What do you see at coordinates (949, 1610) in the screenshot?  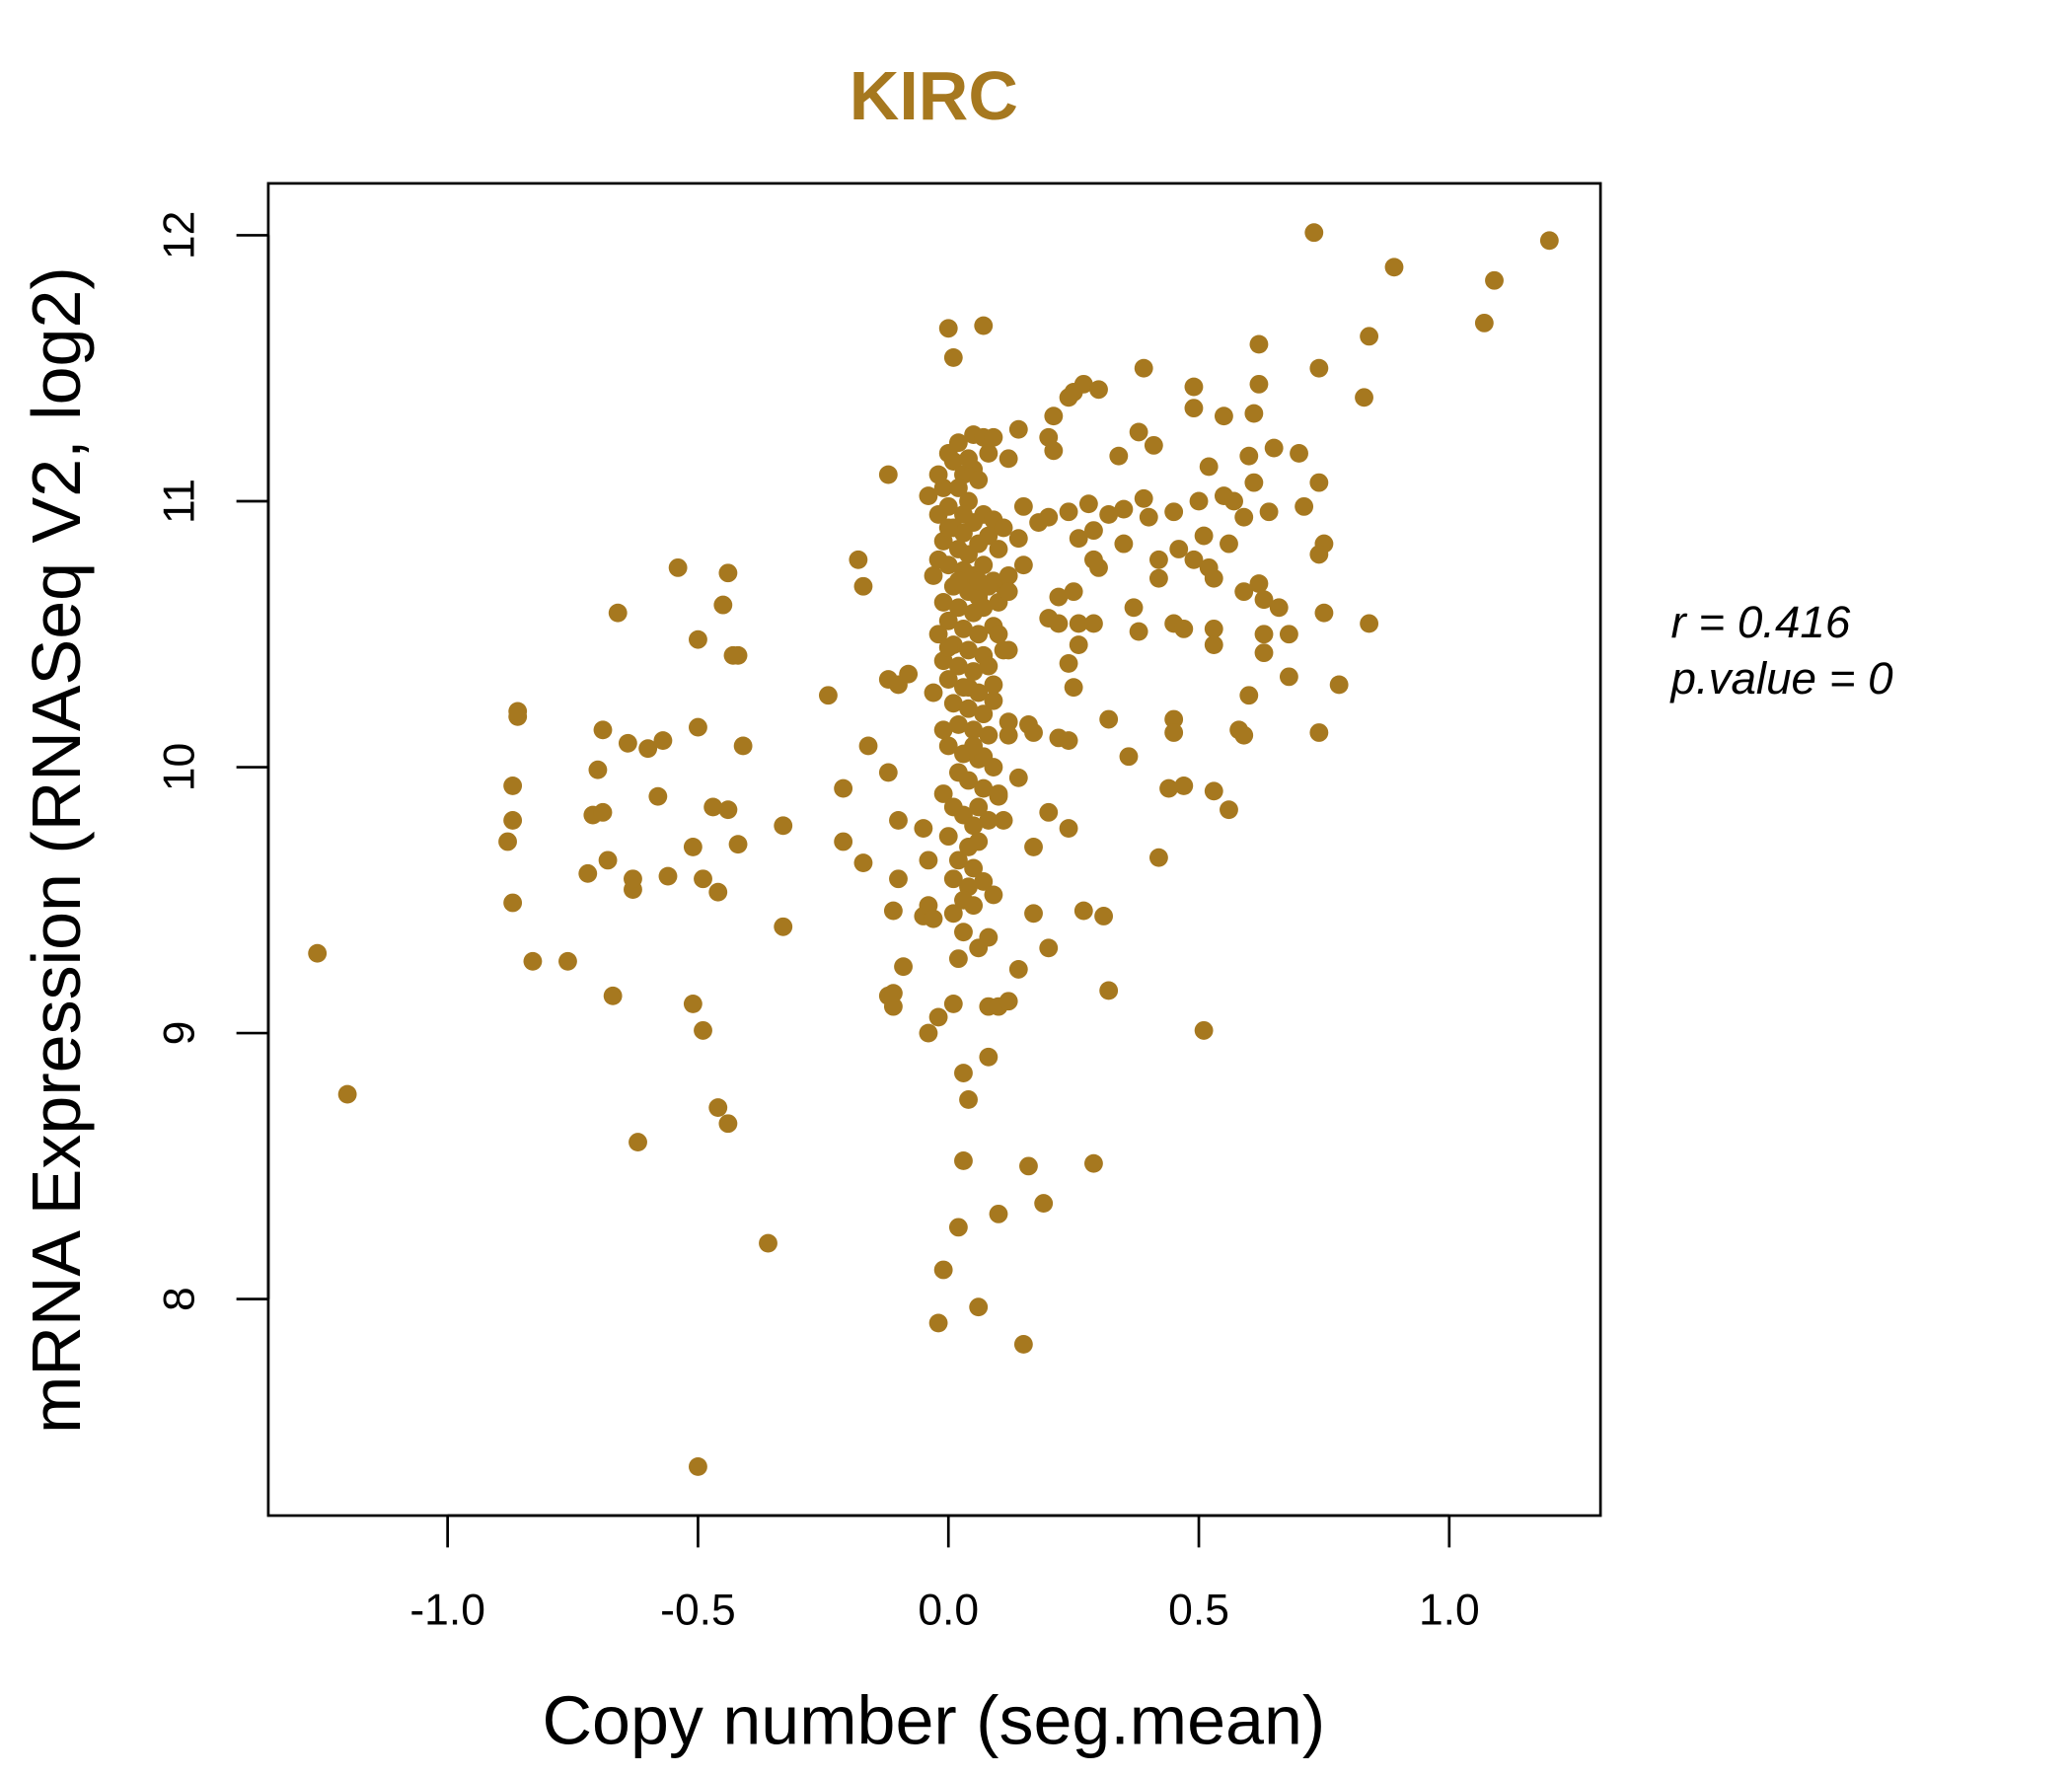 I see `x-tick-label: 0.0` at bounding box center [949, 1610].